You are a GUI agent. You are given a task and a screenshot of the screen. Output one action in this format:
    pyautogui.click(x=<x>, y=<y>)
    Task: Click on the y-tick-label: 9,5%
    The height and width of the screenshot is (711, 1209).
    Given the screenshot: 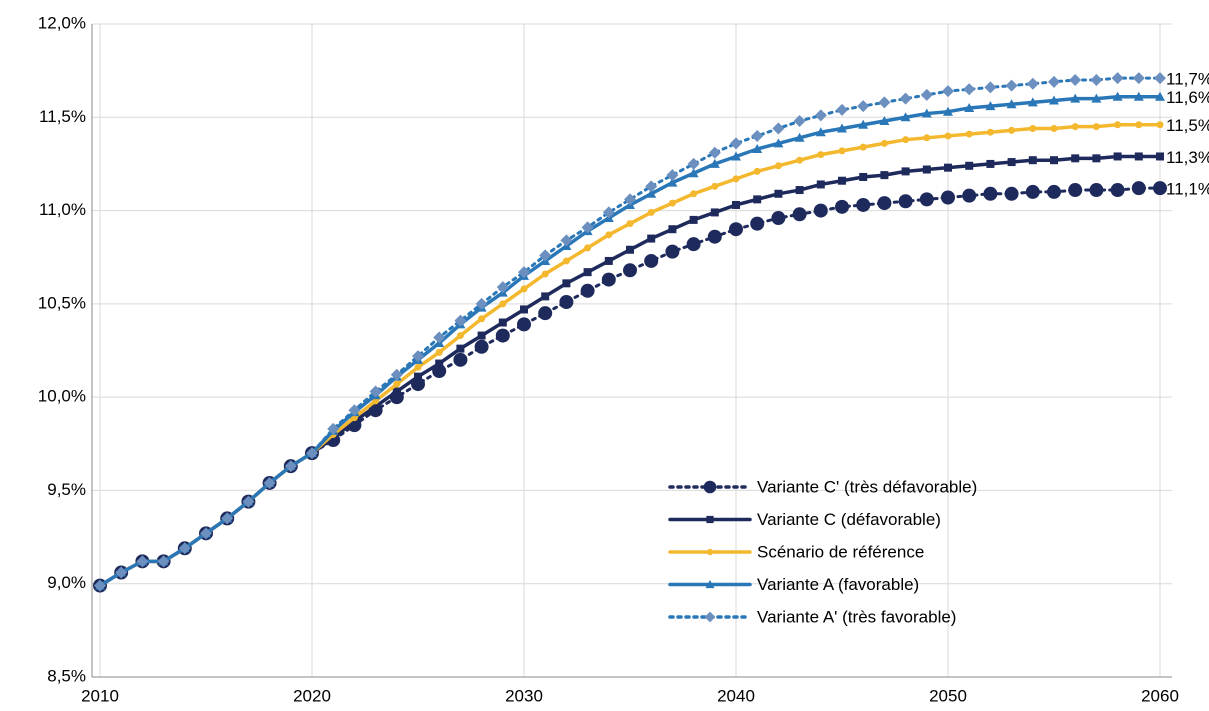 What is the action you would take?
    pyautogui.click(x=66, y=489)
    